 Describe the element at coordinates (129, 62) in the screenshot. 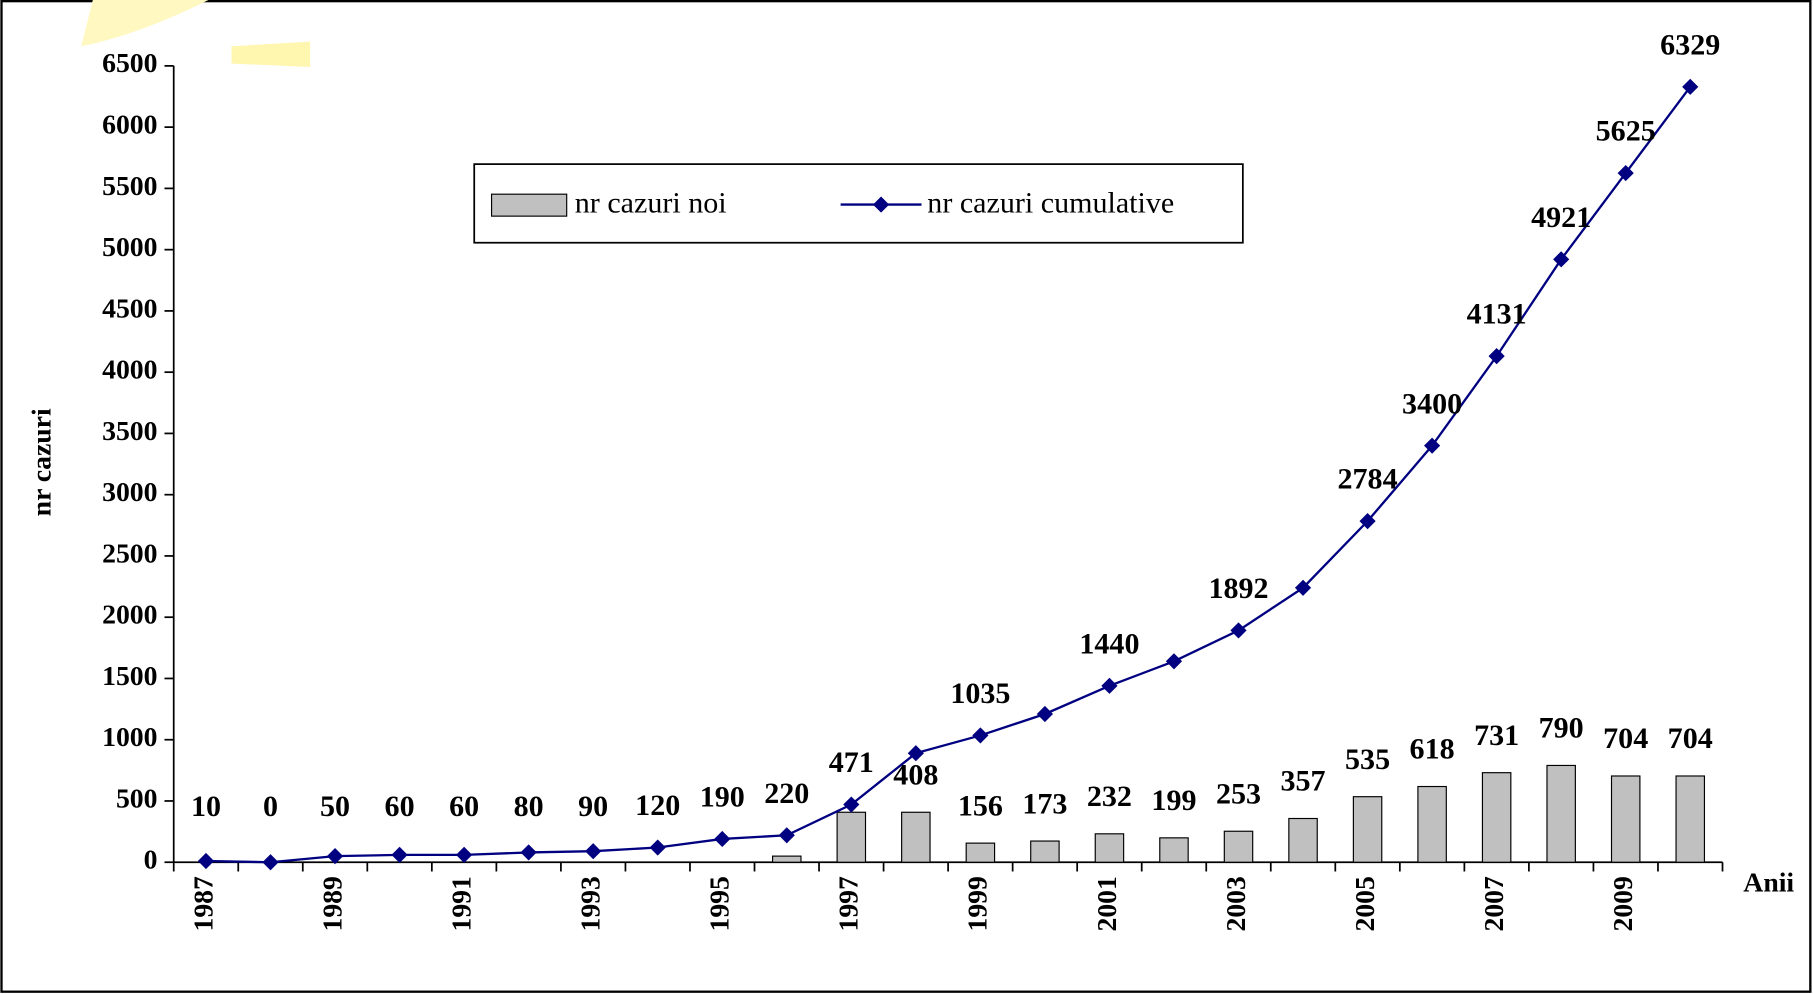

I see `y-tick-label: 6500` at that location.